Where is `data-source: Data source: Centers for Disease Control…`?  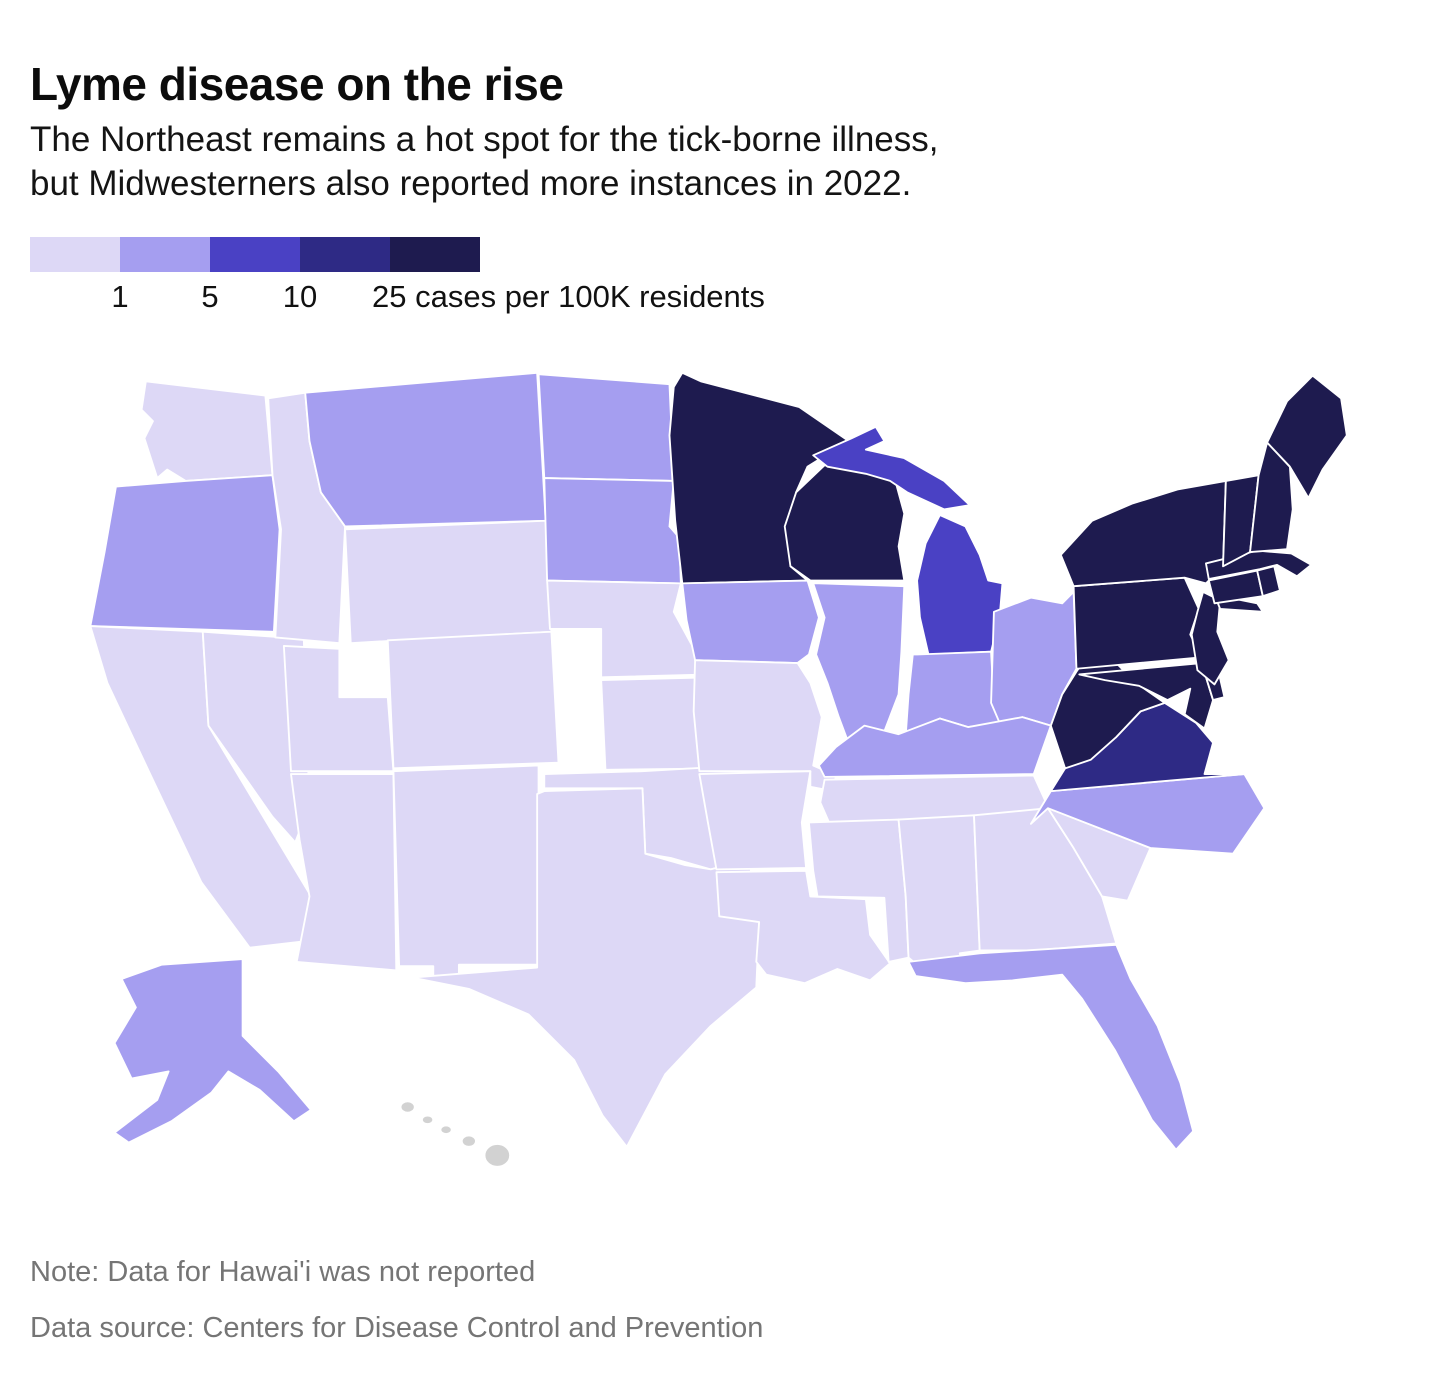 data-source: Data source: Centers for Disease Control… is located at coordinates (397, 1328).